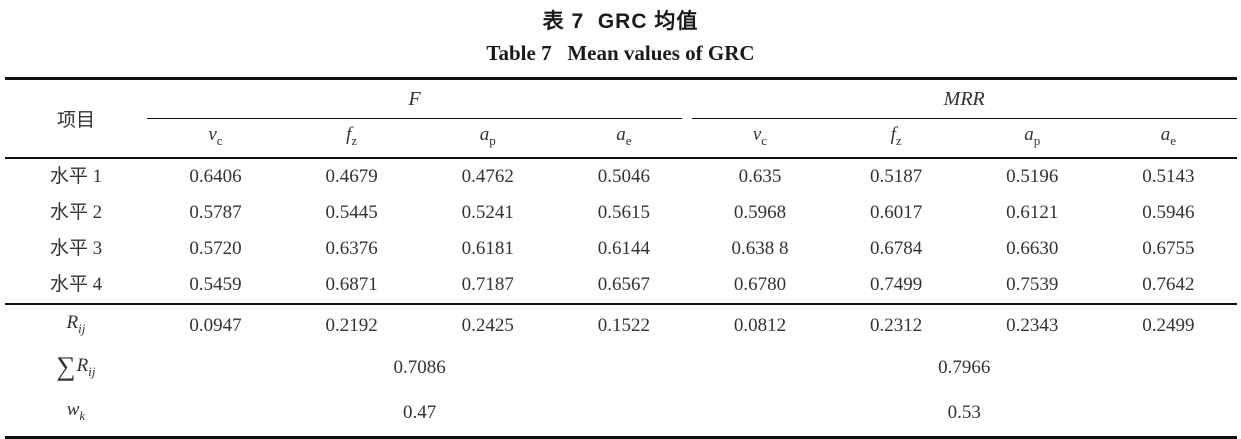 Image resolution: width=1241 pixels, height=439 pixels. What do you see at coordinates (351, 212) in the screenshot?
I see `cell-value: 0.5445` at bounding box center [351, 212].